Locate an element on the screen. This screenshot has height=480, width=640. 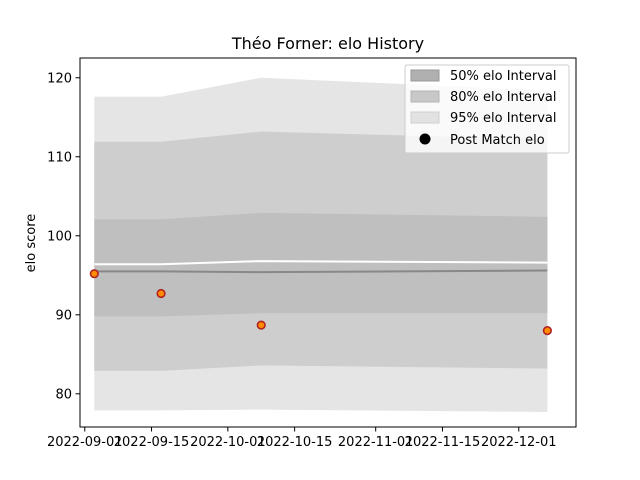
median-line-gray is located at coordinates (321, 271).